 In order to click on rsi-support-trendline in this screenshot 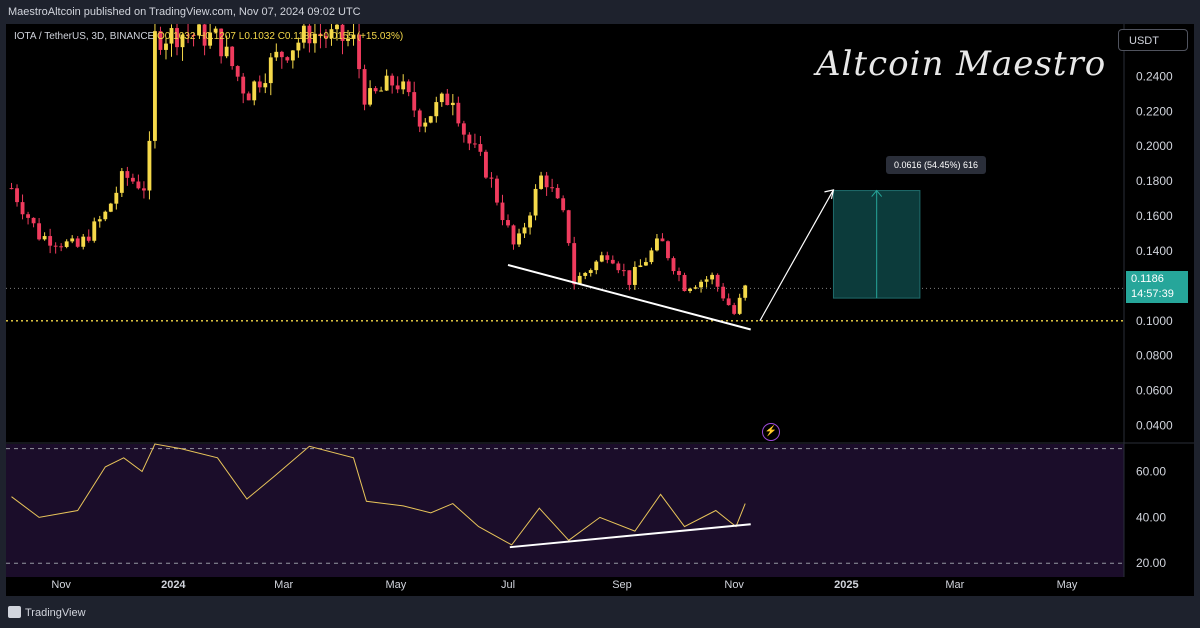, I will do `click(630, 536)`.